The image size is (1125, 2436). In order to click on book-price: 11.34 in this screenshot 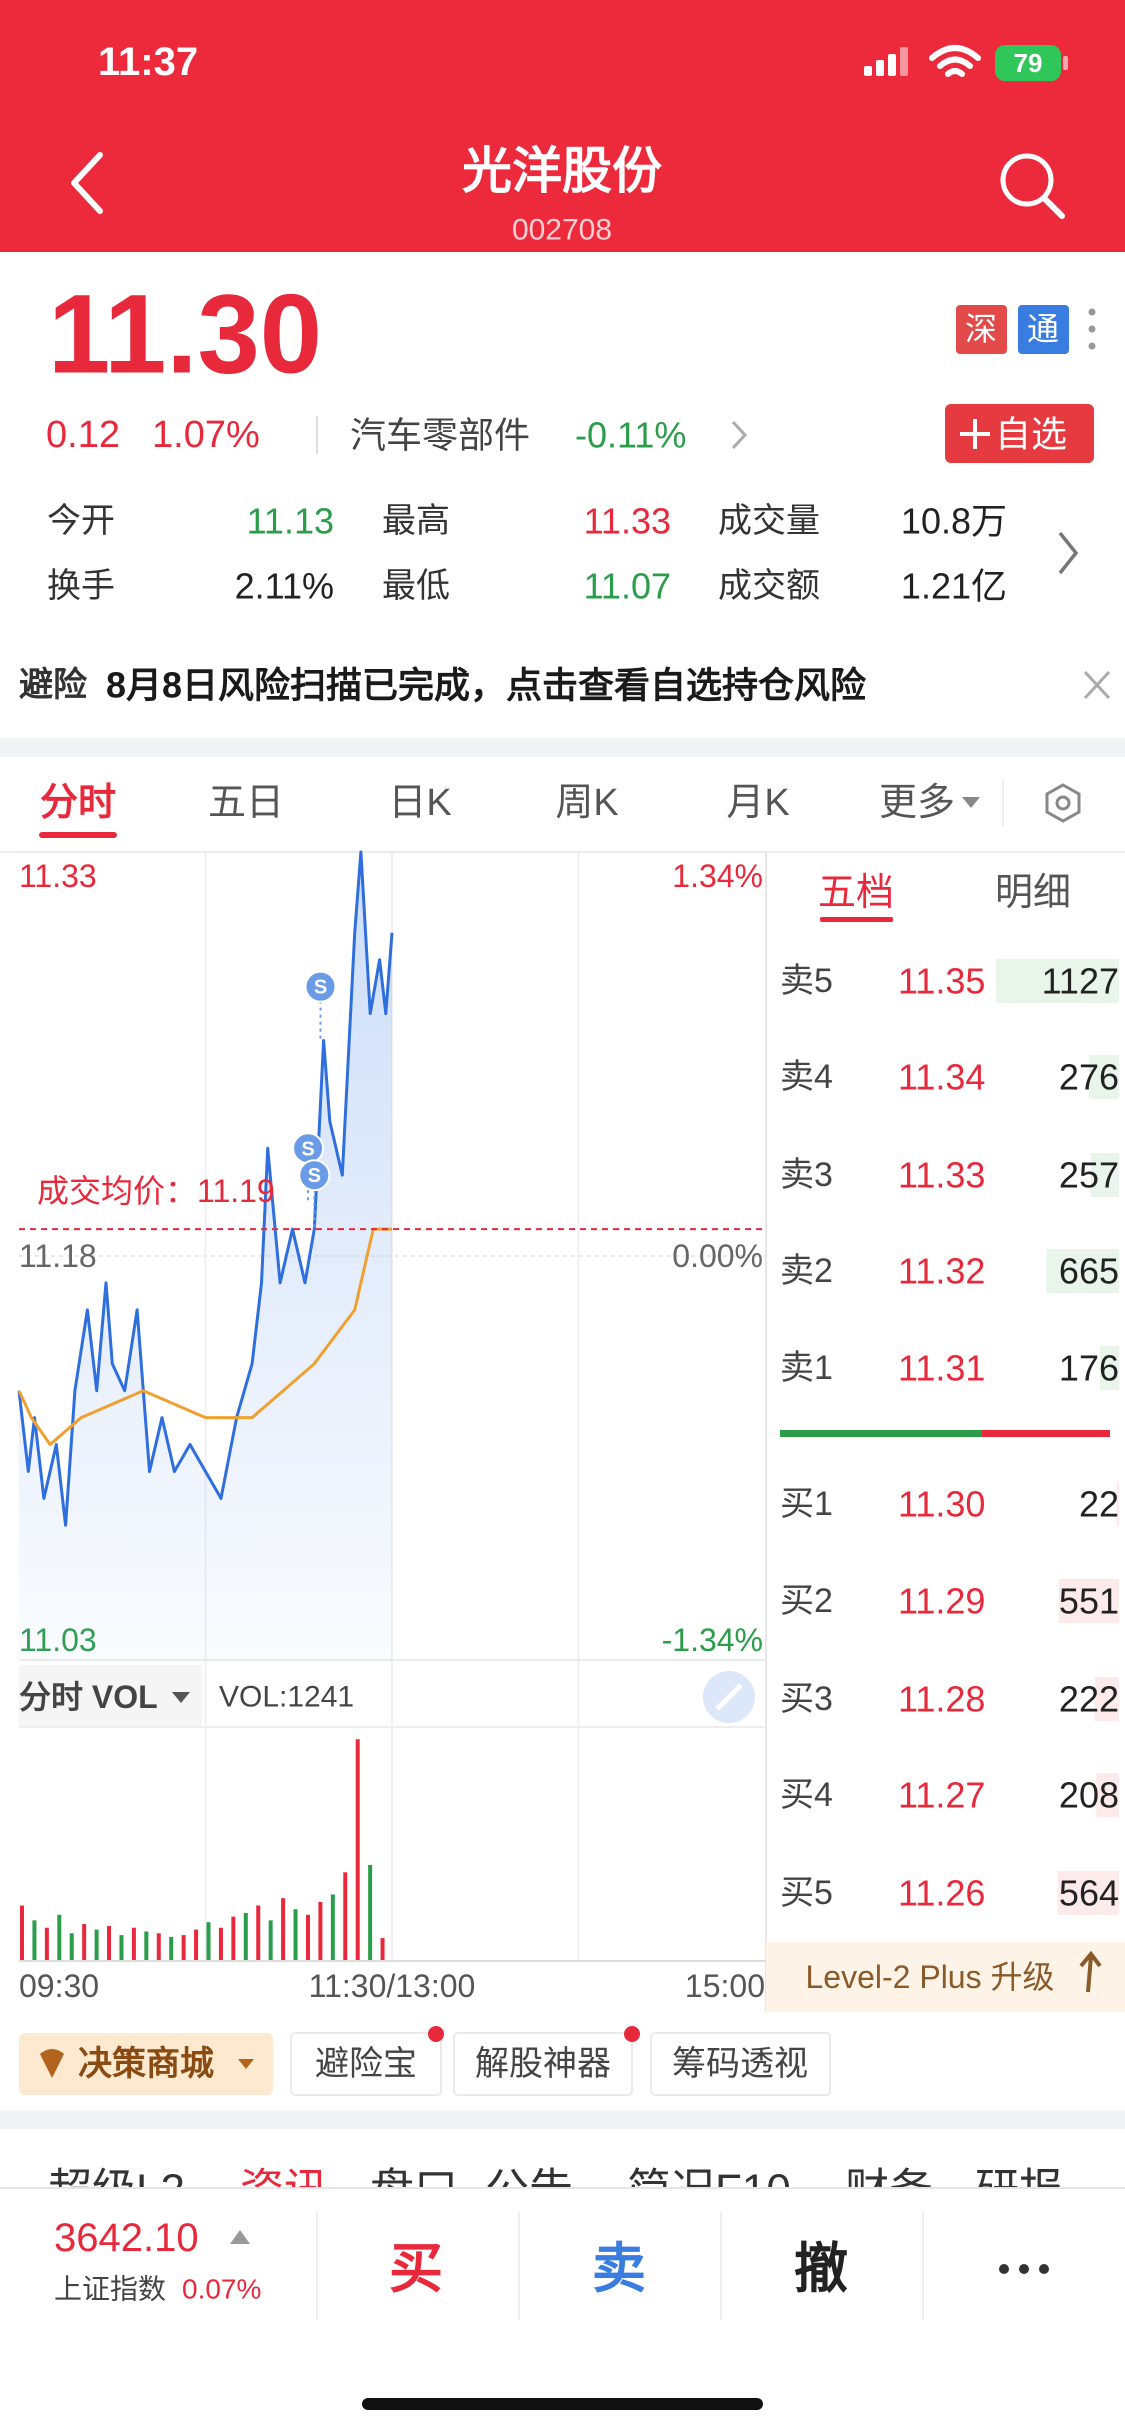, I will do `click(941, 1077)`.